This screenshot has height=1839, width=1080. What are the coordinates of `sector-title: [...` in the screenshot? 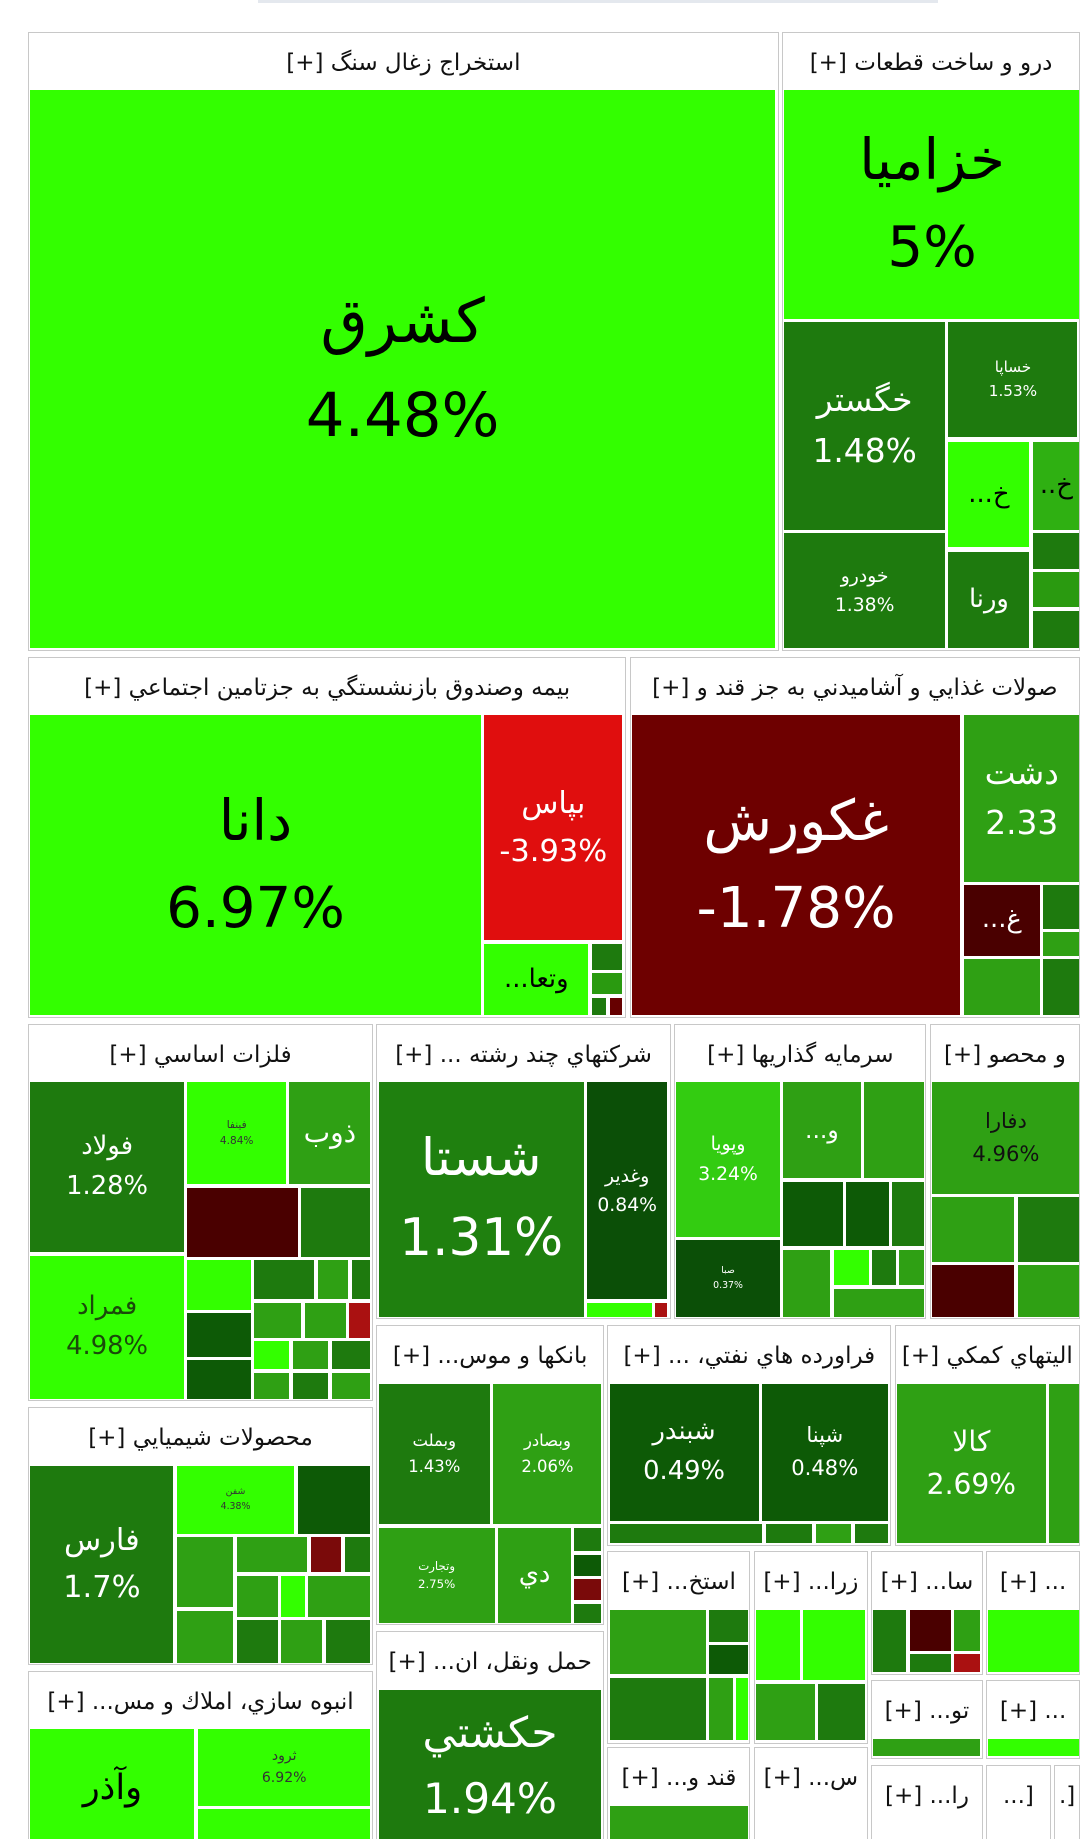 It's located at (1018, 1795).